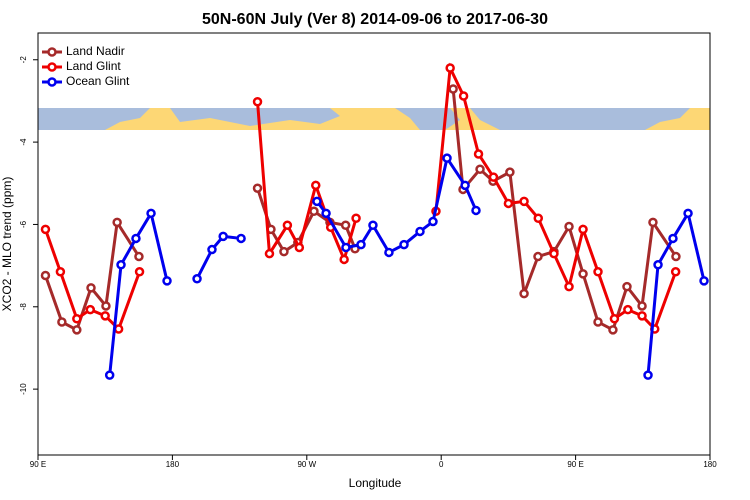  Describe the element at coordinates (306, 464) in the screenshot. I see `x-tick-label: 90 W` at that location.